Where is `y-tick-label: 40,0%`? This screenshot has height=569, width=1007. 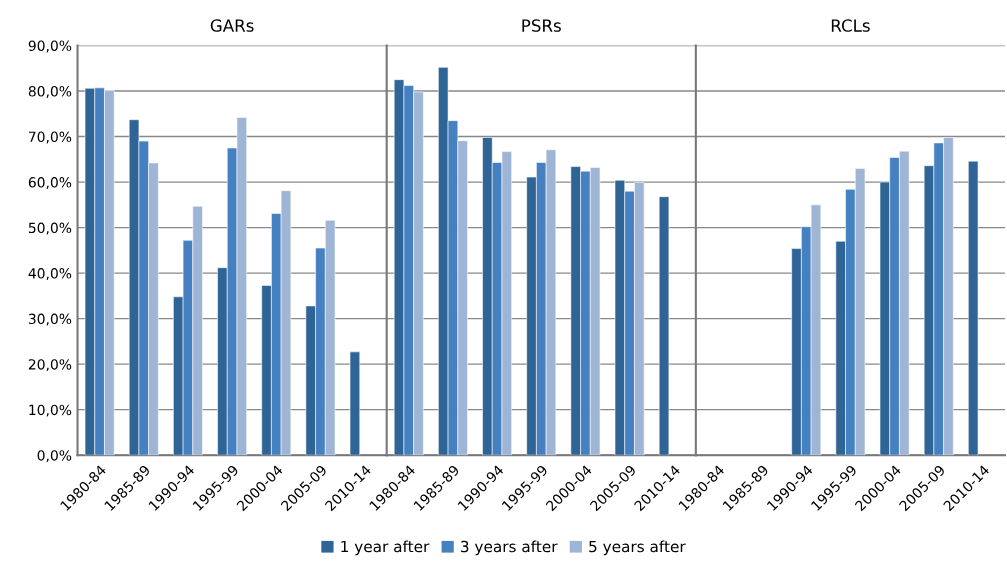 y-tick-label: 40,0% is located at coordinates (50, 274).